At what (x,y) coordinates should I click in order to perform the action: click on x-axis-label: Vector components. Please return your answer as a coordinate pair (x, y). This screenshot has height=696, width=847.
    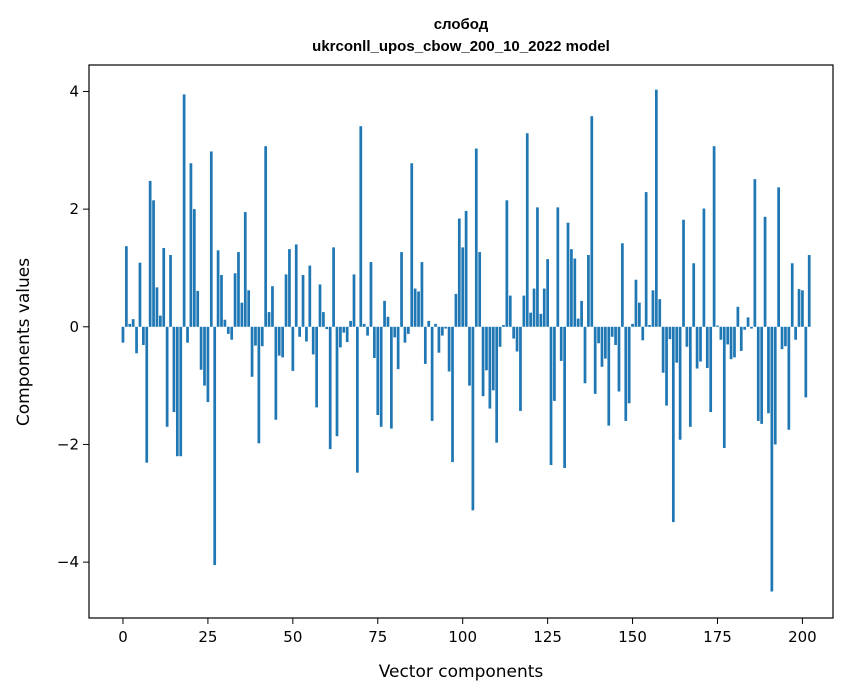
    Looking at the image, I should click on (461, 672).